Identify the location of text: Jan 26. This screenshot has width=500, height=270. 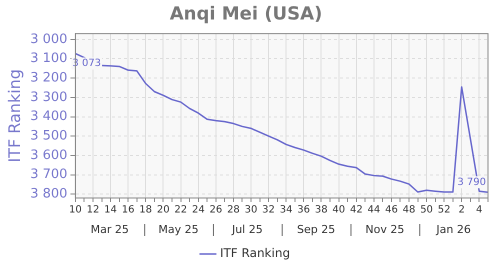
(453, 229).